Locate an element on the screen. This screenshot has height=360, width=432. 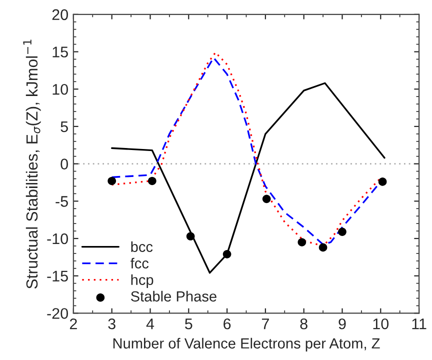
legend-label: Stable Phase is located at coordinates (173, 296).